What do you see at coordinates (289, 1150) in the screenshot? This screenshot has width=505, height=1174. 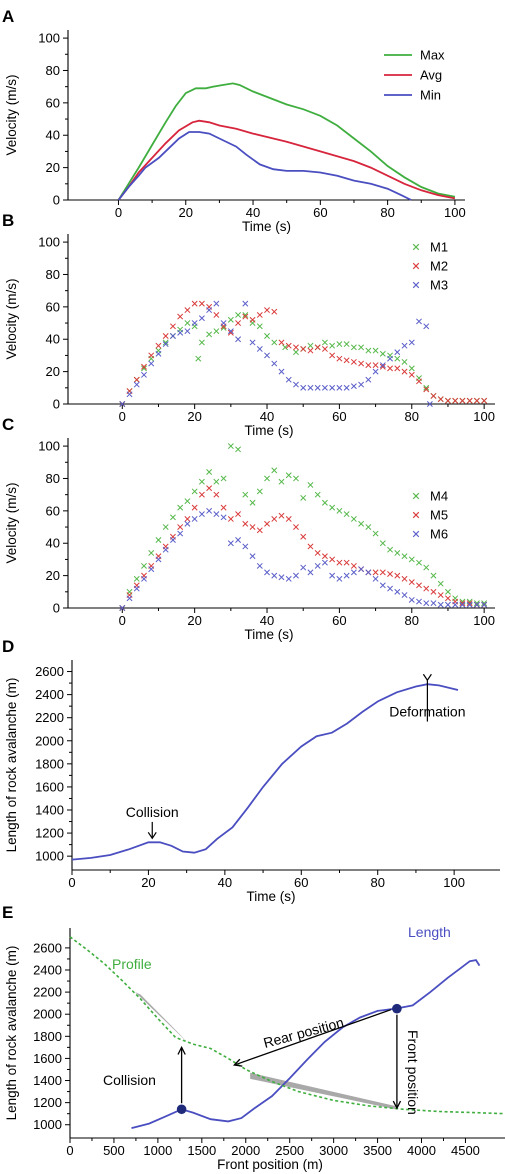 I see `x-tick-label: 2500` at bounding box center [289, 1150].